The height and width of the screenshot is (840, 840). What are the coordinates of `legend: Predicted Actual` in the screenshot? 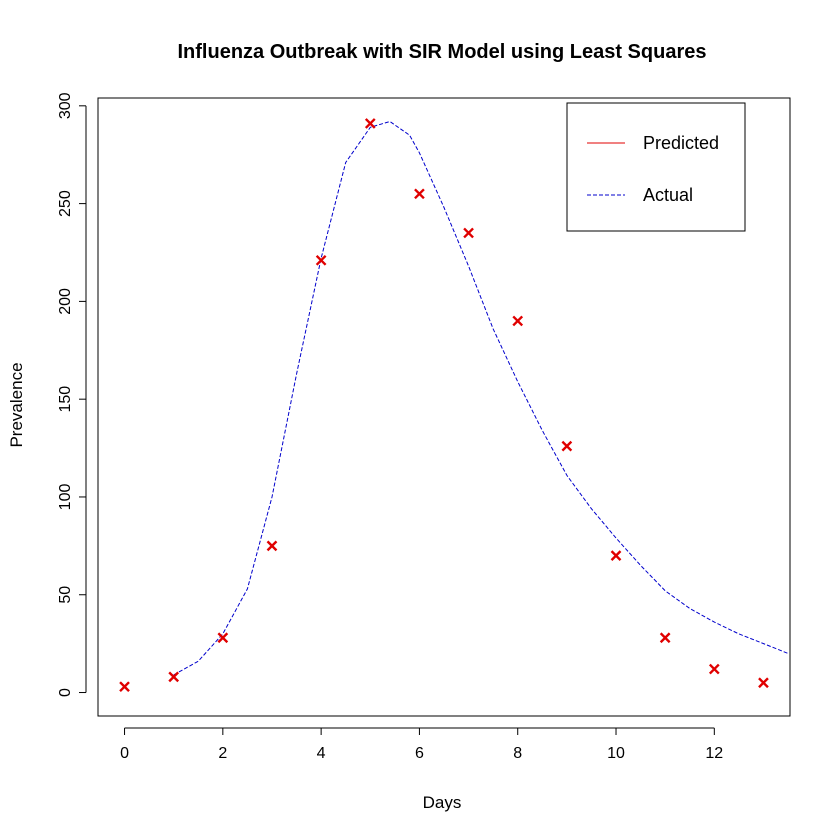 It's located at (656, 167).